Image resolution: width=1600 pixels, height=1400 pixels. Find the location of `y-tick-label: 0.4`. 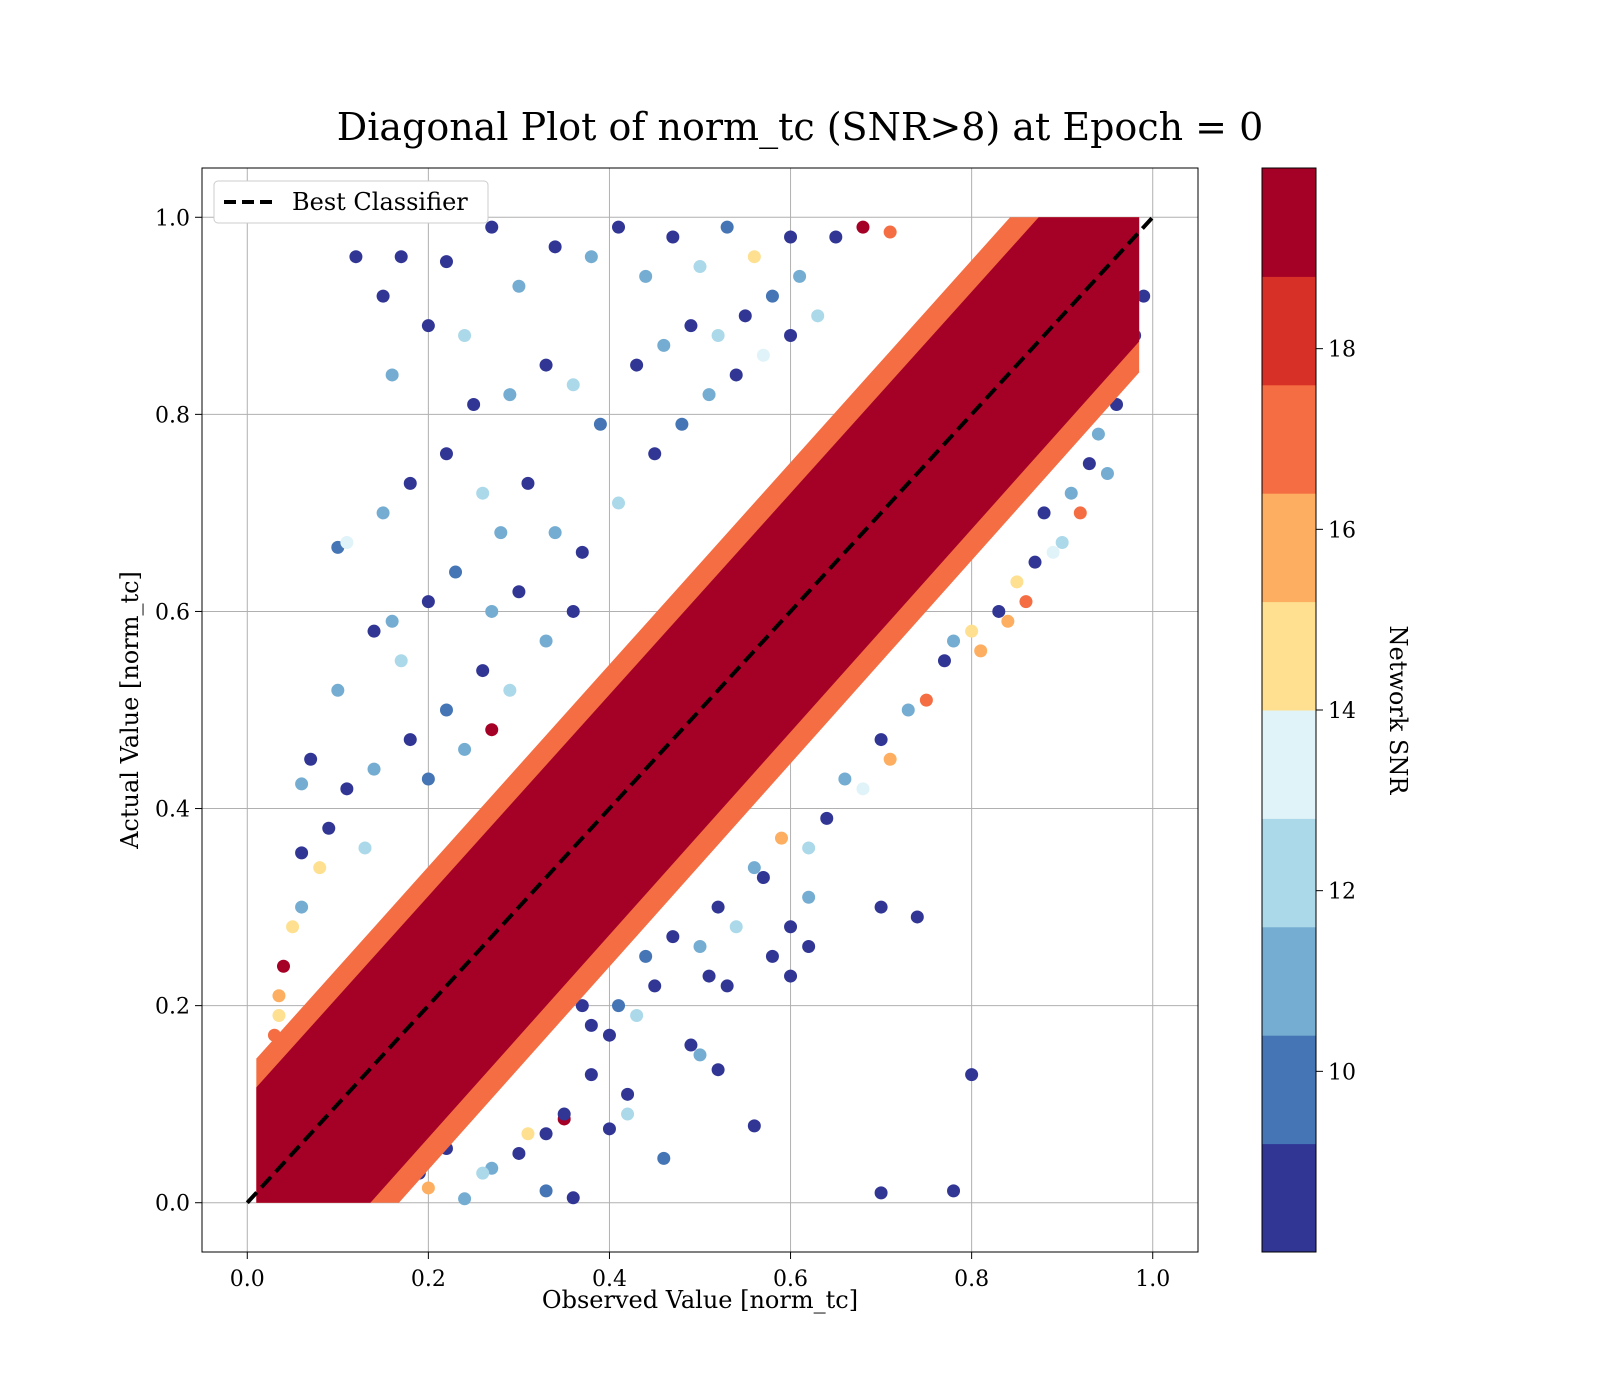

y-tick-label: 0.4 is located at coordinates (172, 810).